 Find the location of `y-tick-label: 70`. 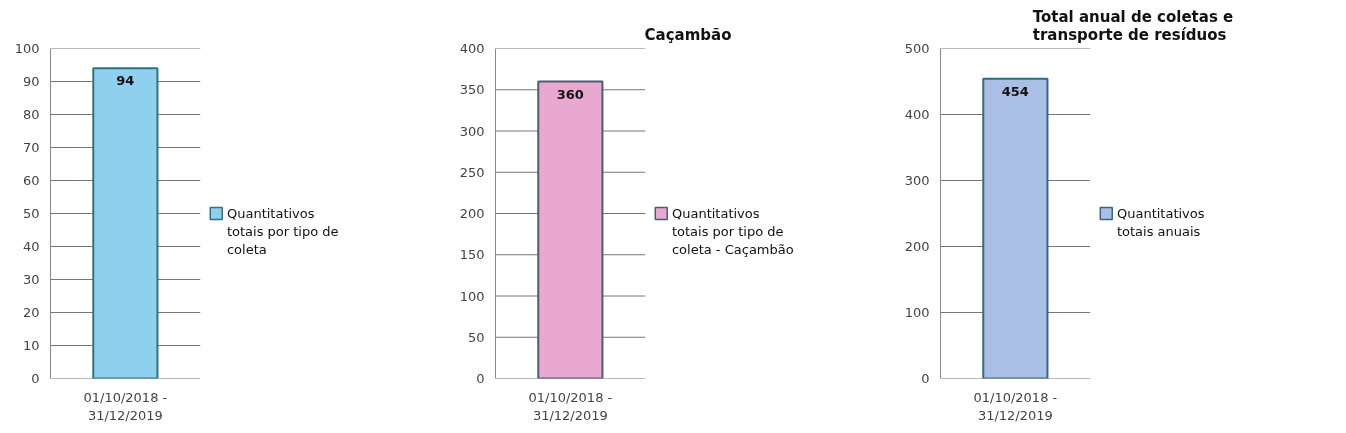

y-tick-label: 70 is located at coordinates (31, 147).